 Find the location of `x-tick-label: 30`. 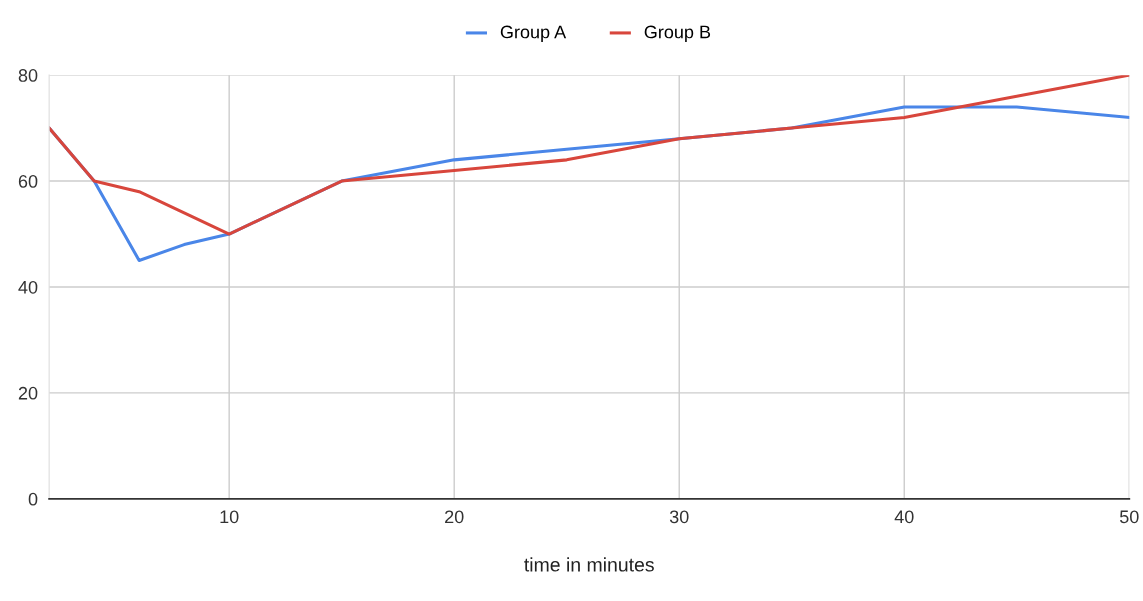

x-tick-label: 30 is located at coordinates (679, 517).